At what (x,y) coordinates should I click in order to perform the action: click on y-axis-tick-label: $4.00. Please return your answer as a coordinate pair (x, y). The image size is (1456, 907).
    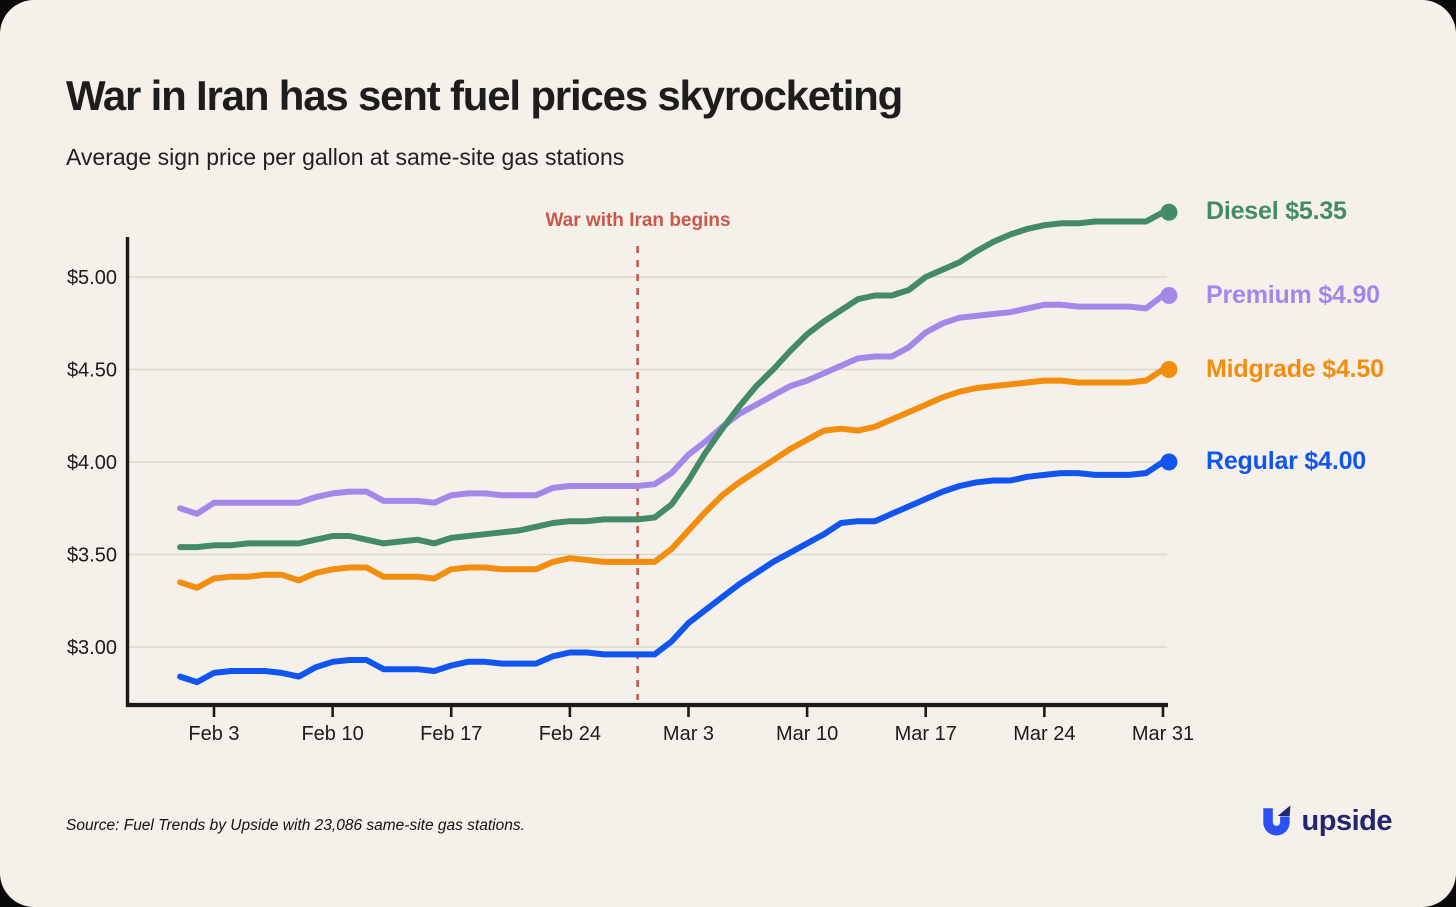
    Looking at the image, I should click on (92, 463).